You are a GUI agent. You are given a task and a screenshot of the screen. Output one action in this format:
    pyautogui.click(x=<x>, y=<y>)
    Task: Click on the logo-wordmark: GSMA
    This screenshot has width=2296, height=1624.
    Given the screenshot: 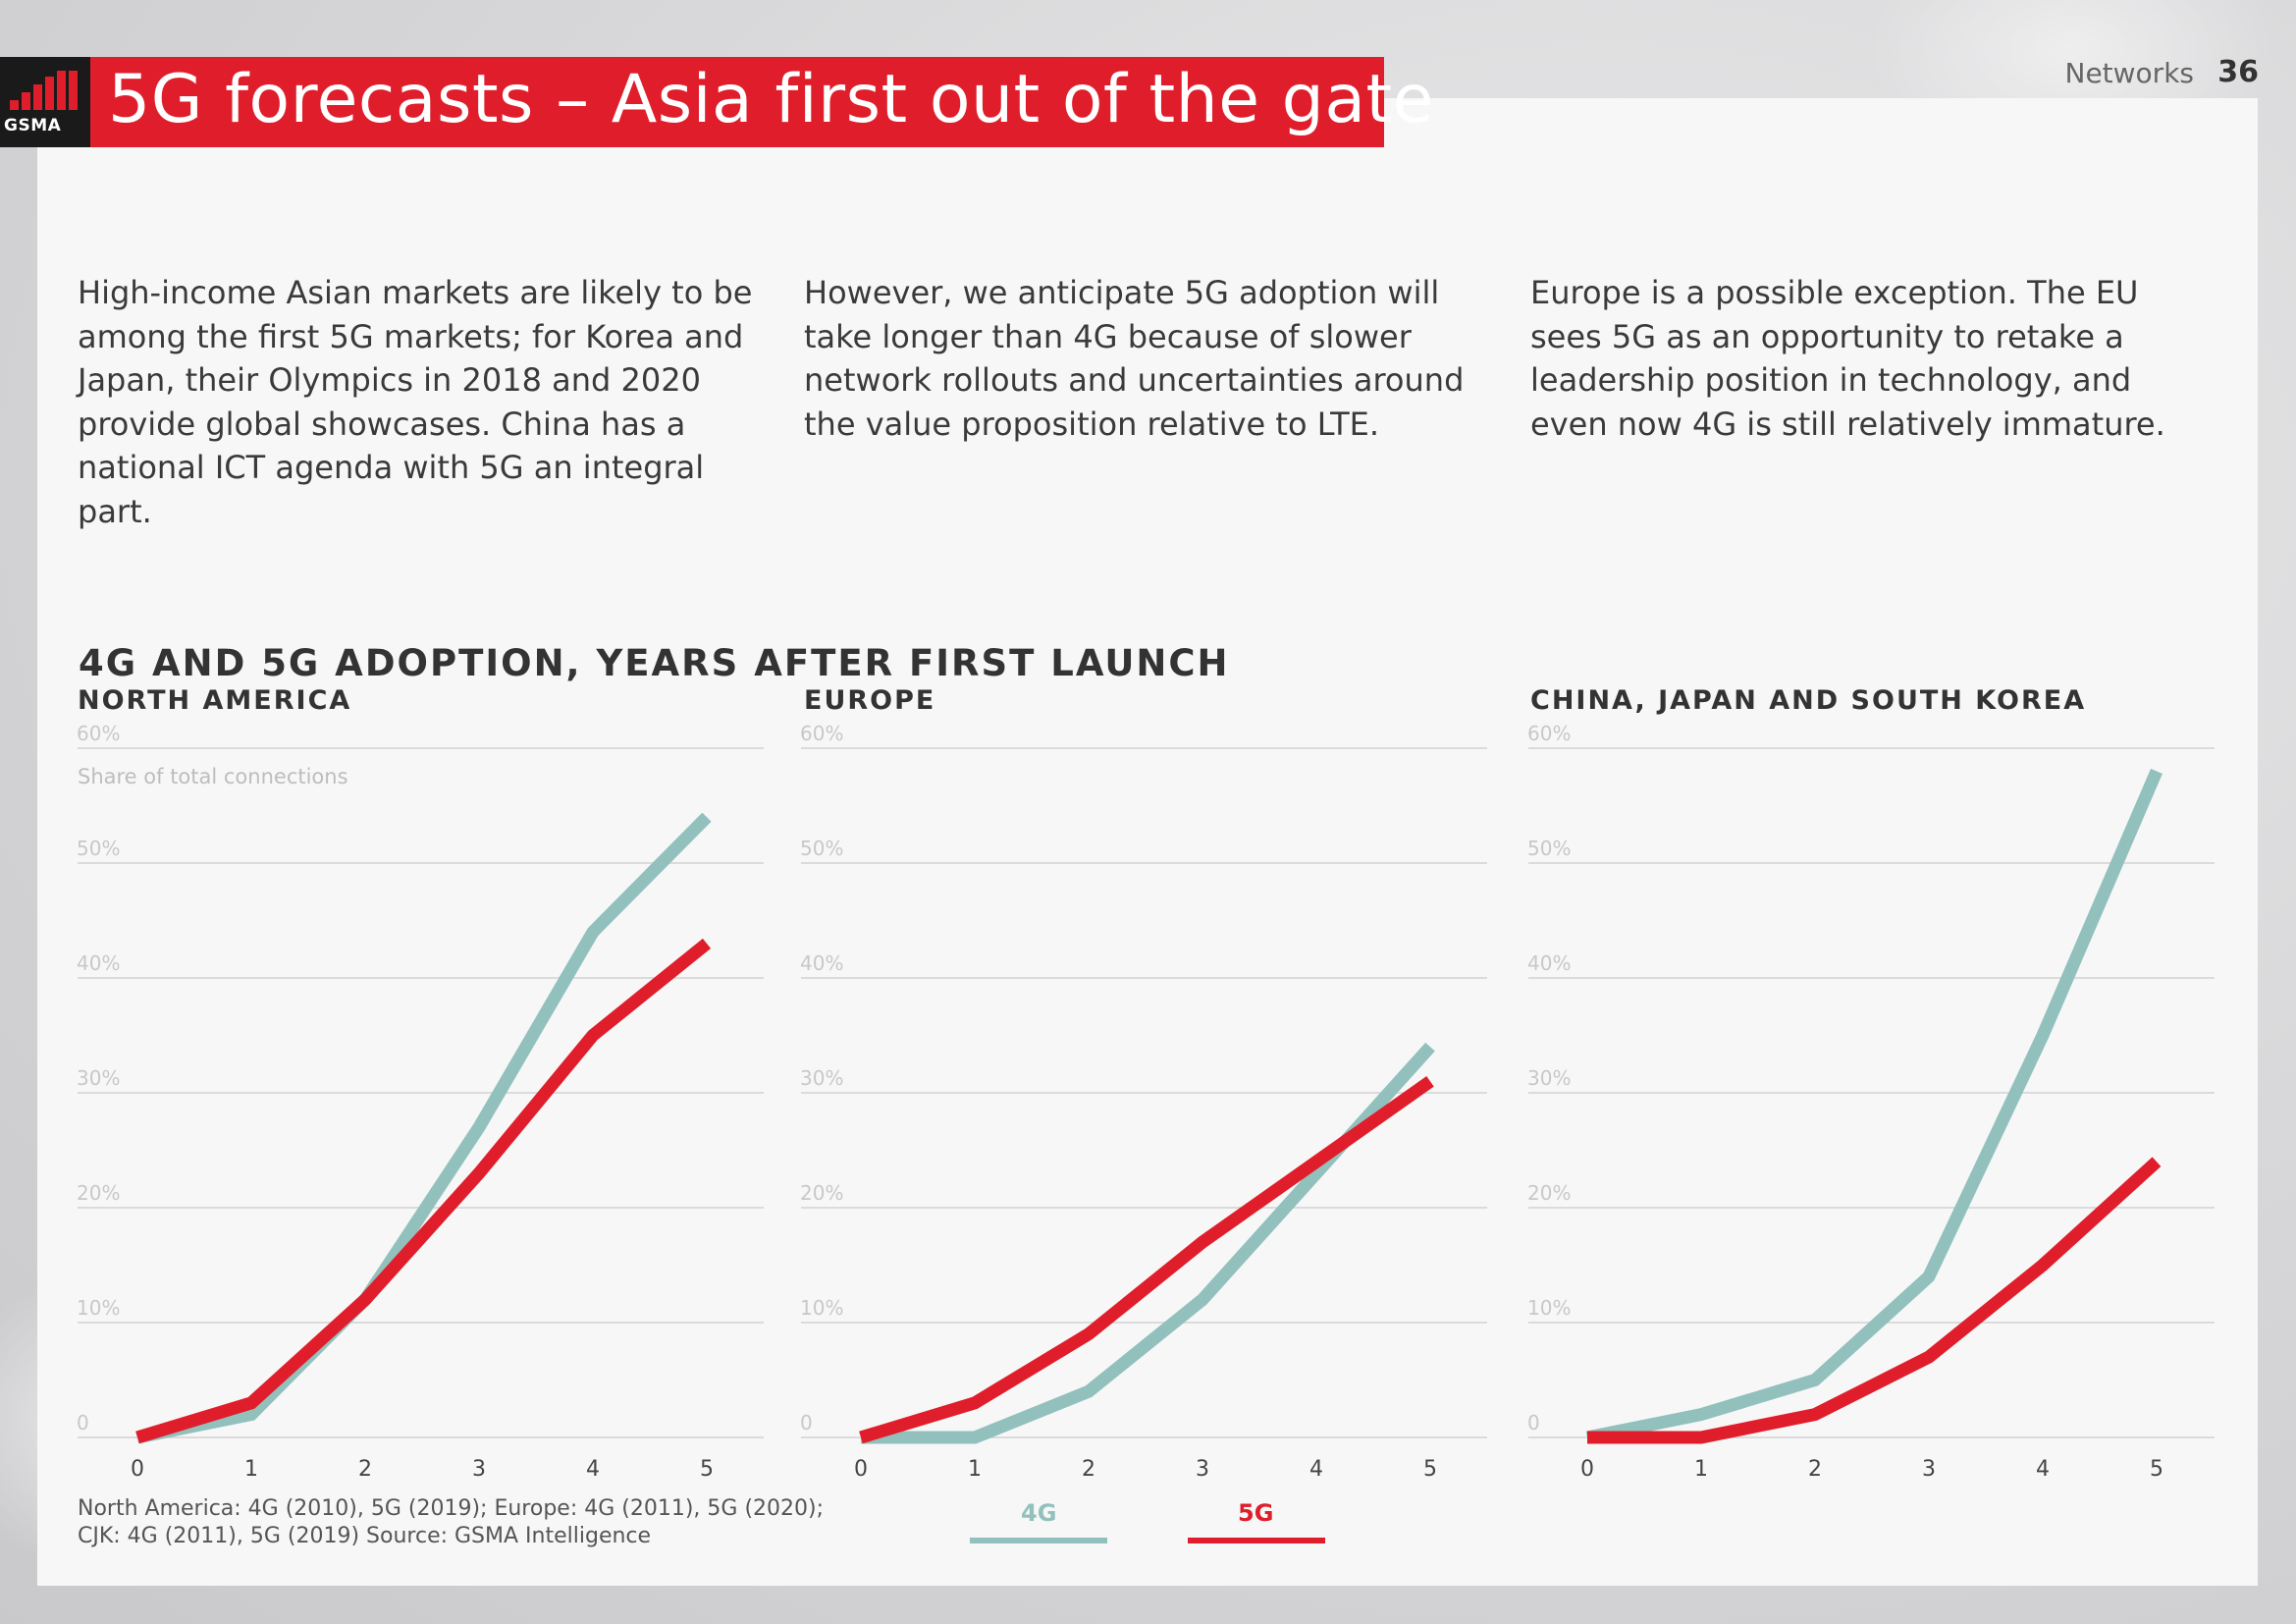 What is the action you would take?
    pyautogui.click(x=33, y=125)
    